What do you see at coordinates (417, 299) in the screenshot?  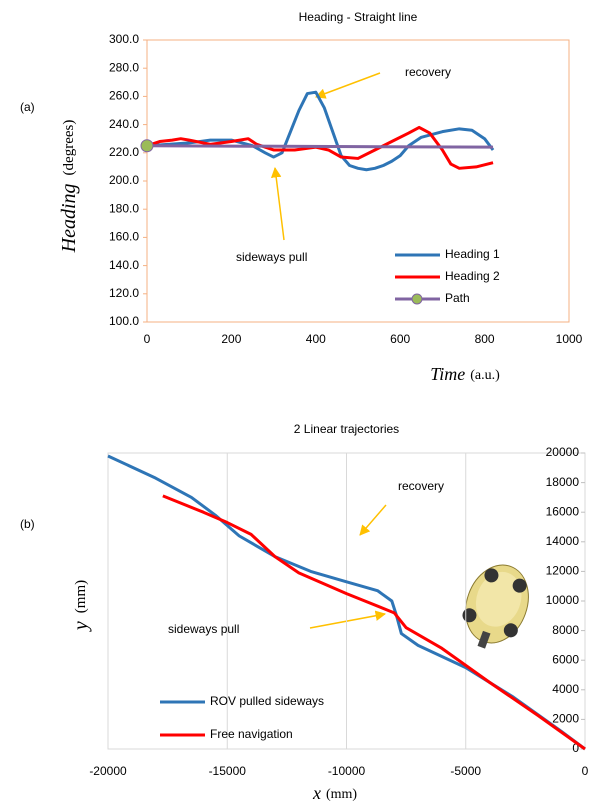 I see `legend-marker` at bounding box center [417, 299].